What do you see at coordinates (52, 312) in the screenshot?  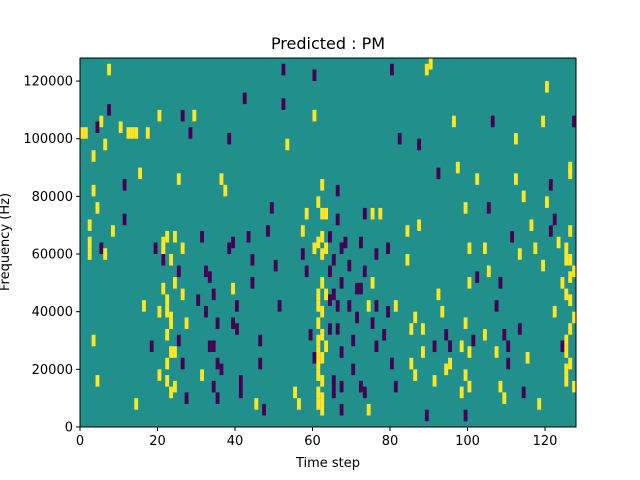 I see `y-tick-label: 40000` at bounding box center [52, 312].